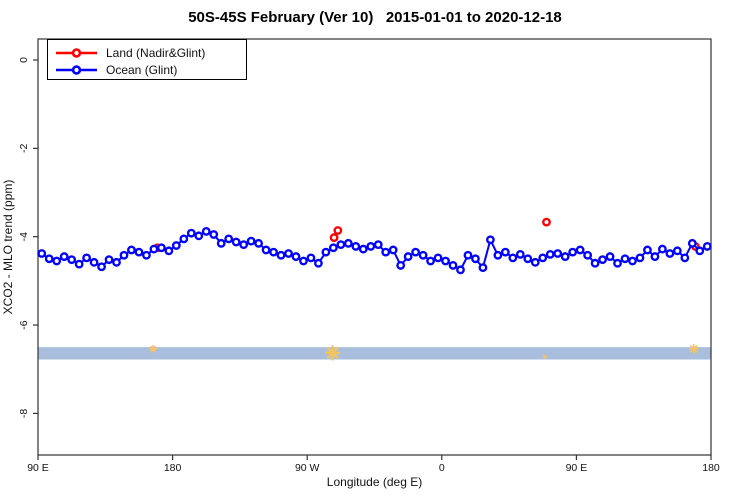  Describe the element at coordinates (24, 324) in the screenshot. I see `y-tick-label: -6` at that location.